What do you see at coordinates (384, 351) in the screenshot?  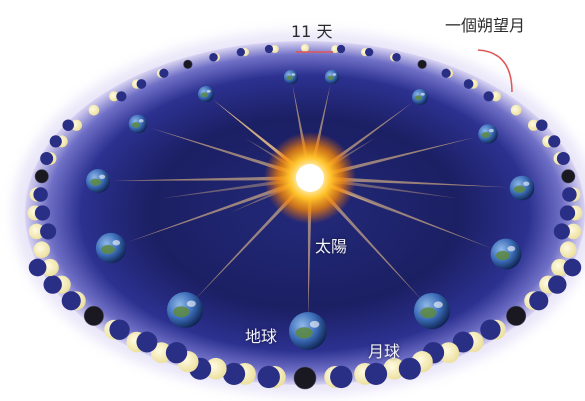 I see `moon-label: 月球` at bounding box center [384, 351].